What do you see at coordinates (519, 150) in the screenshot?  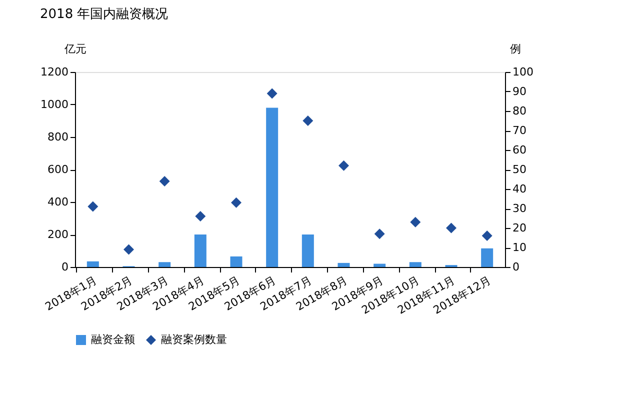 I see `y2-tick-label: 60` at bounding box center [519, 150].